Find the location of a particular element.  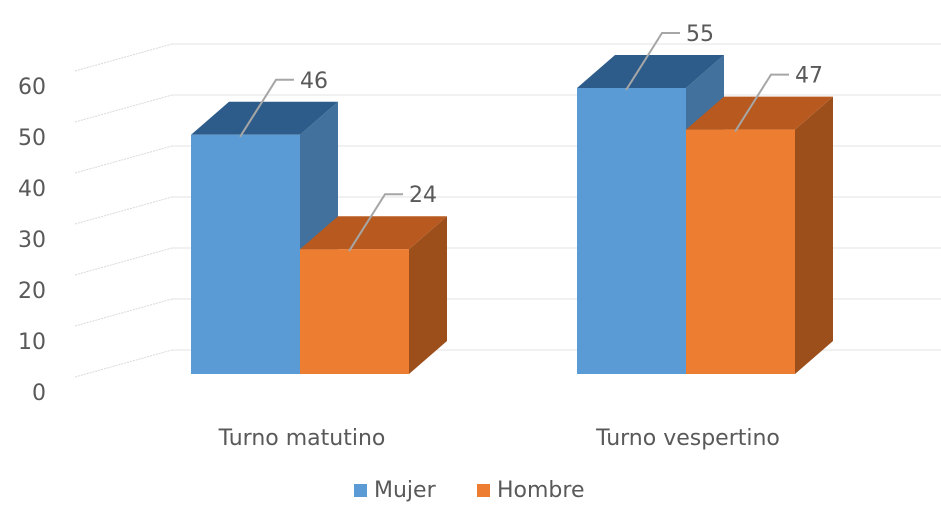

y-tick-label: 30 is located at coordinates (32, 240).